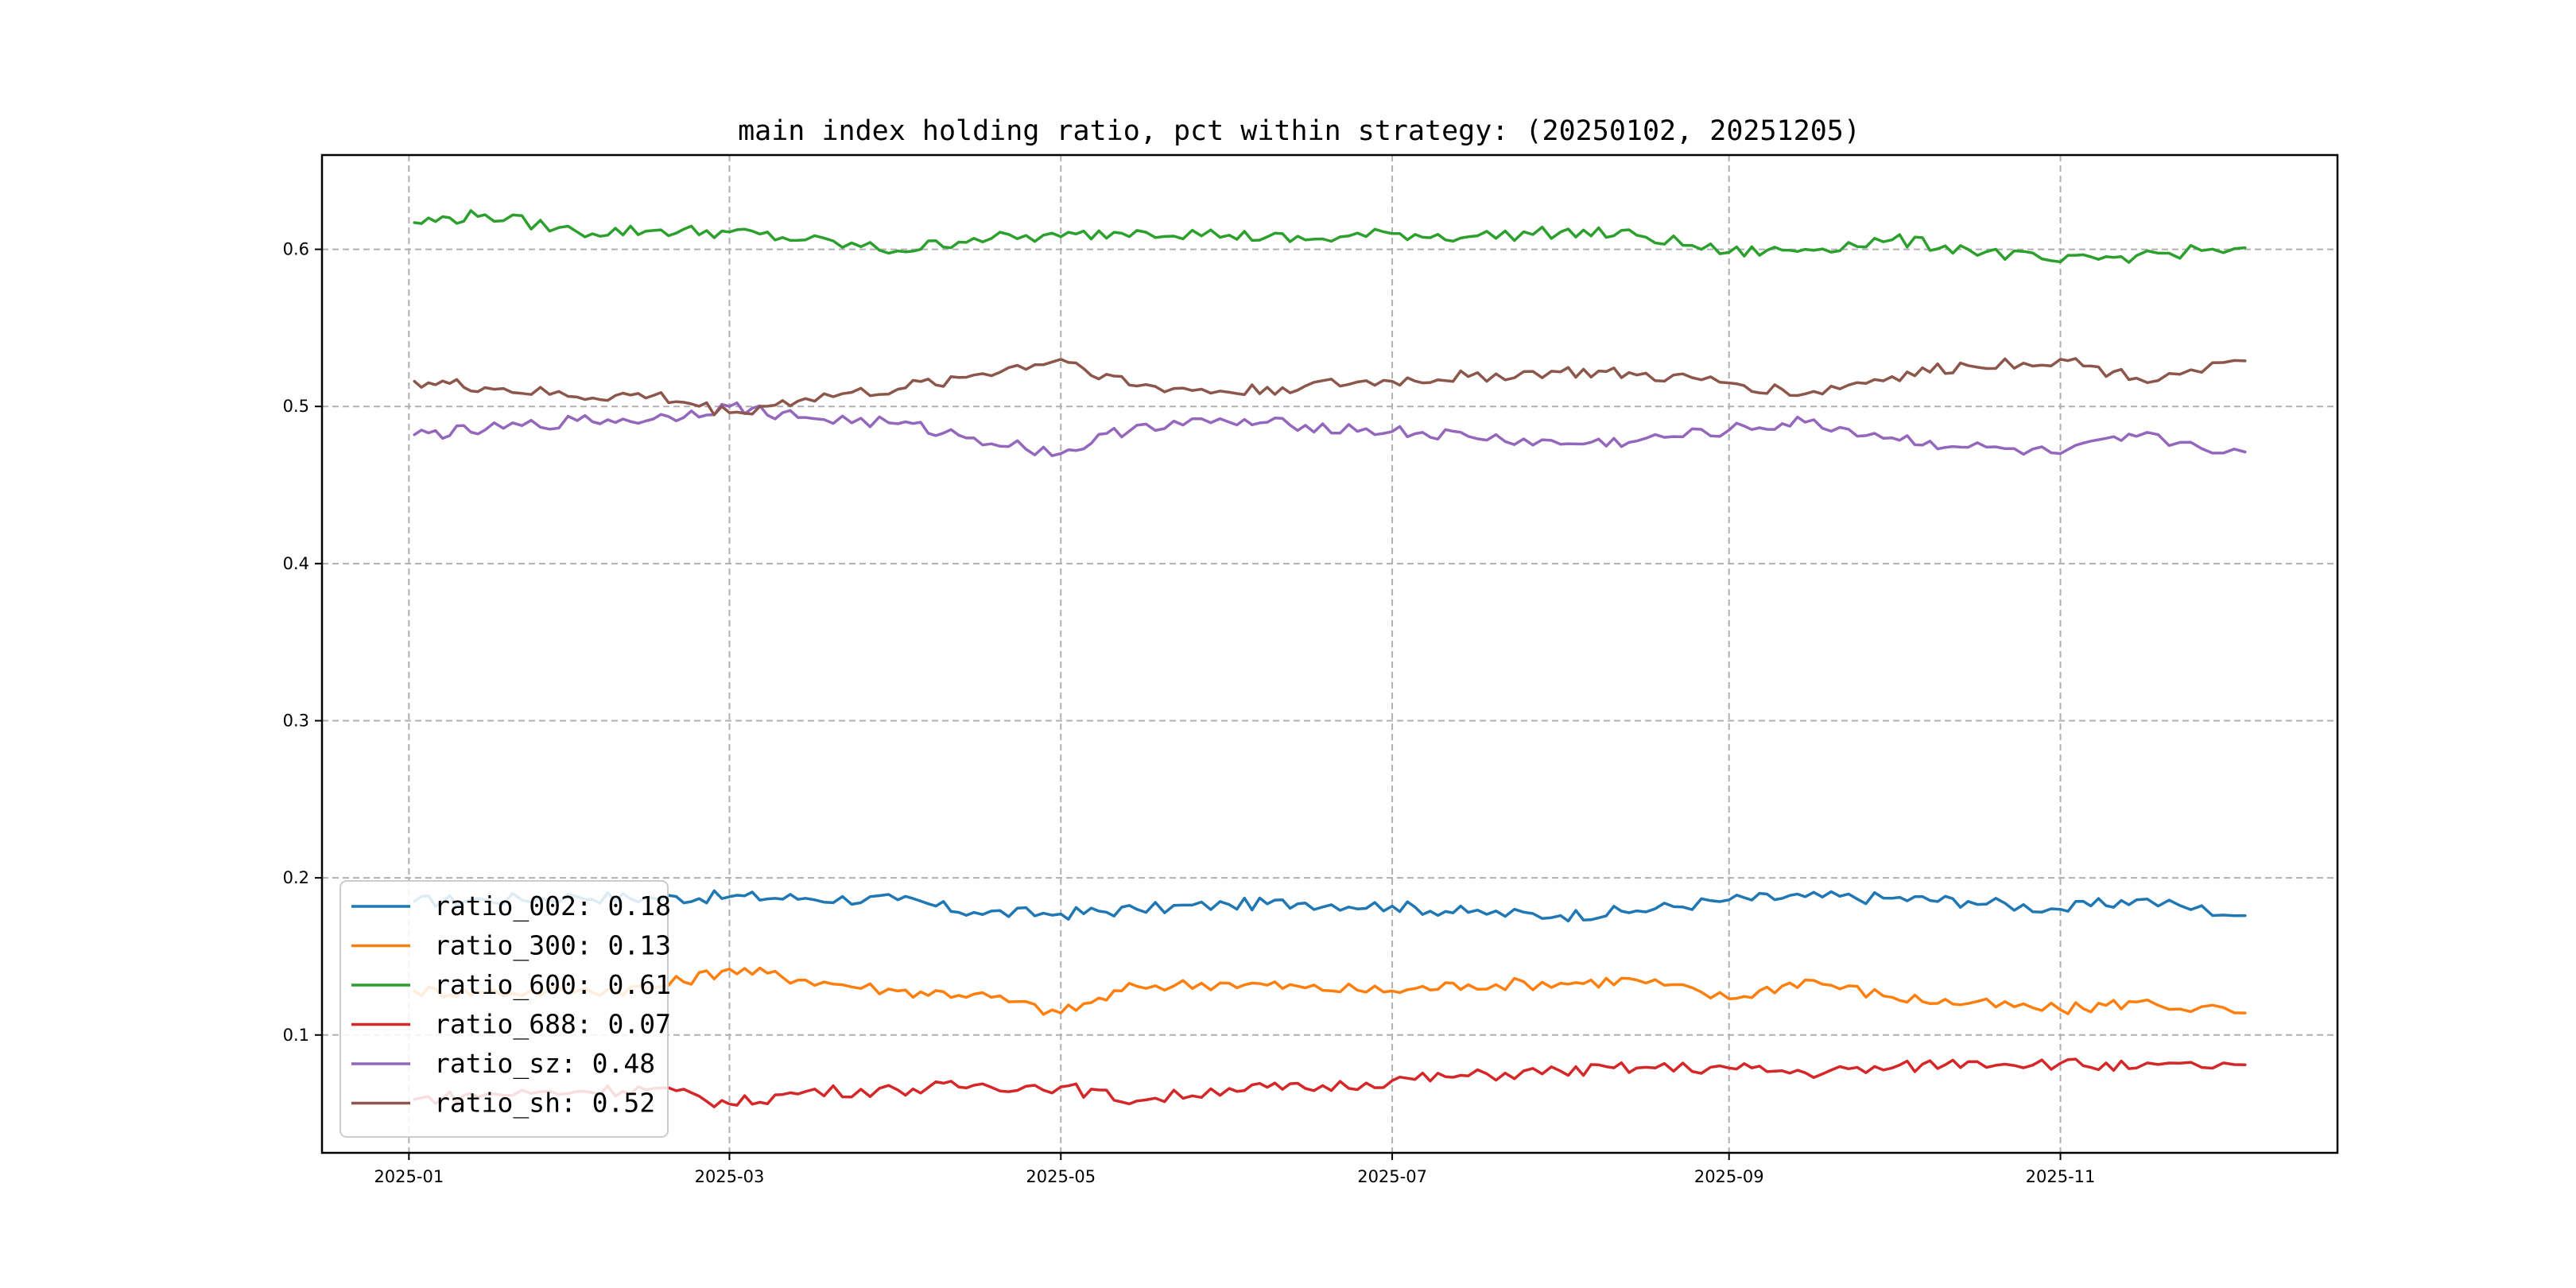 The height and width of the screenshot is (1288, 2576). Describe the element at coordinates (1729, 1176) in the screenshot. I see `x-tick-label: 2025-09` at that location.